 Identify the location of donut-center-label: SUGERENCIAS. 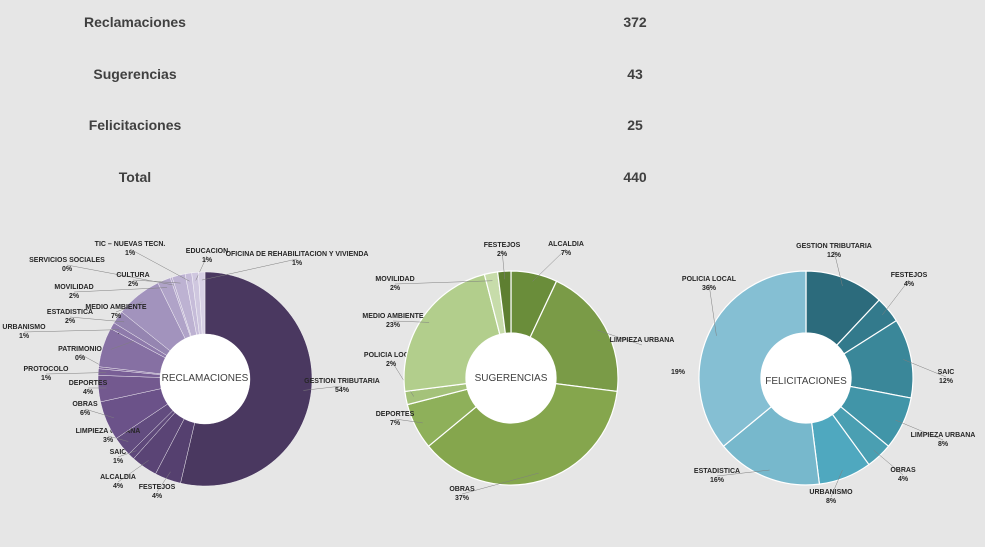
(511, 378).